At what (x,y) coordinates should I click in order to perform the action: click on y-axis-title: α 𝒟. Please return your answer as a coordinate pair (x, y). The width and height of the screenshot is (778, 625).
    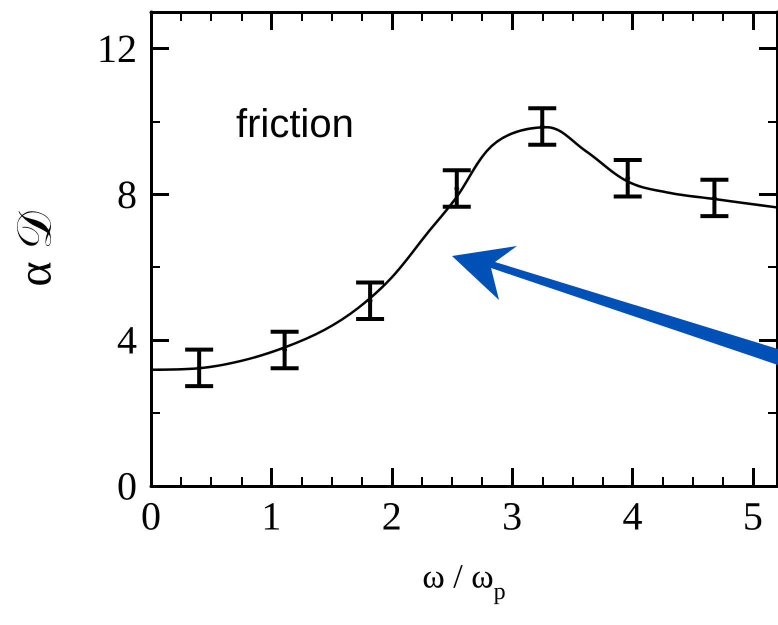
    Looking at the image, I should click on (35, 248).